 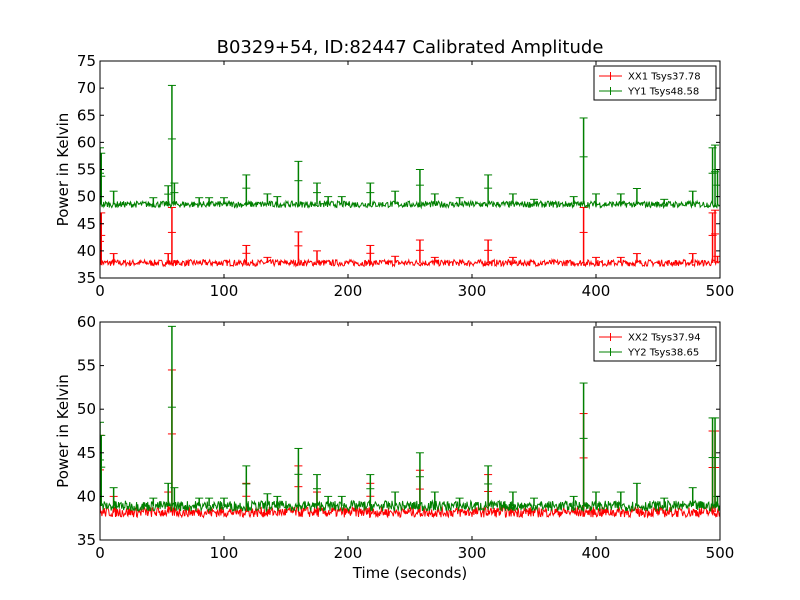 What do you see at coordinates (410, 237) in the screenshot?
I see `series-xx` at bounding box center [410, 237].